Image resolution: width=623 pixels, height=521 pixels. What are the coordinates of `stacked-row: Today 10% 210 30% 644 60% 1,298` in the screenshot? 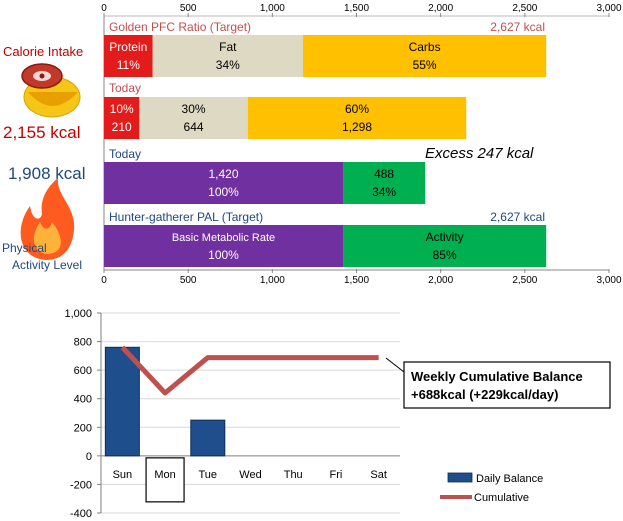 It's located at (285, 110).